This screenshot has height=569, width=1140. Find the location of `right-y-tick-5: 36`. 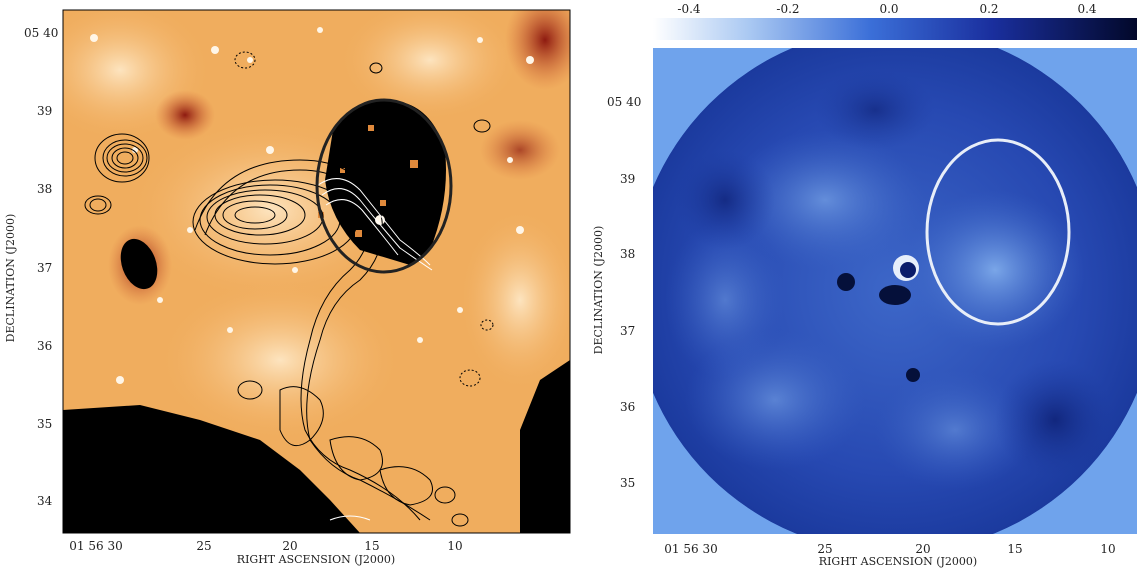

right-y-tick-5: 36 is located at coordinates (627, 407).